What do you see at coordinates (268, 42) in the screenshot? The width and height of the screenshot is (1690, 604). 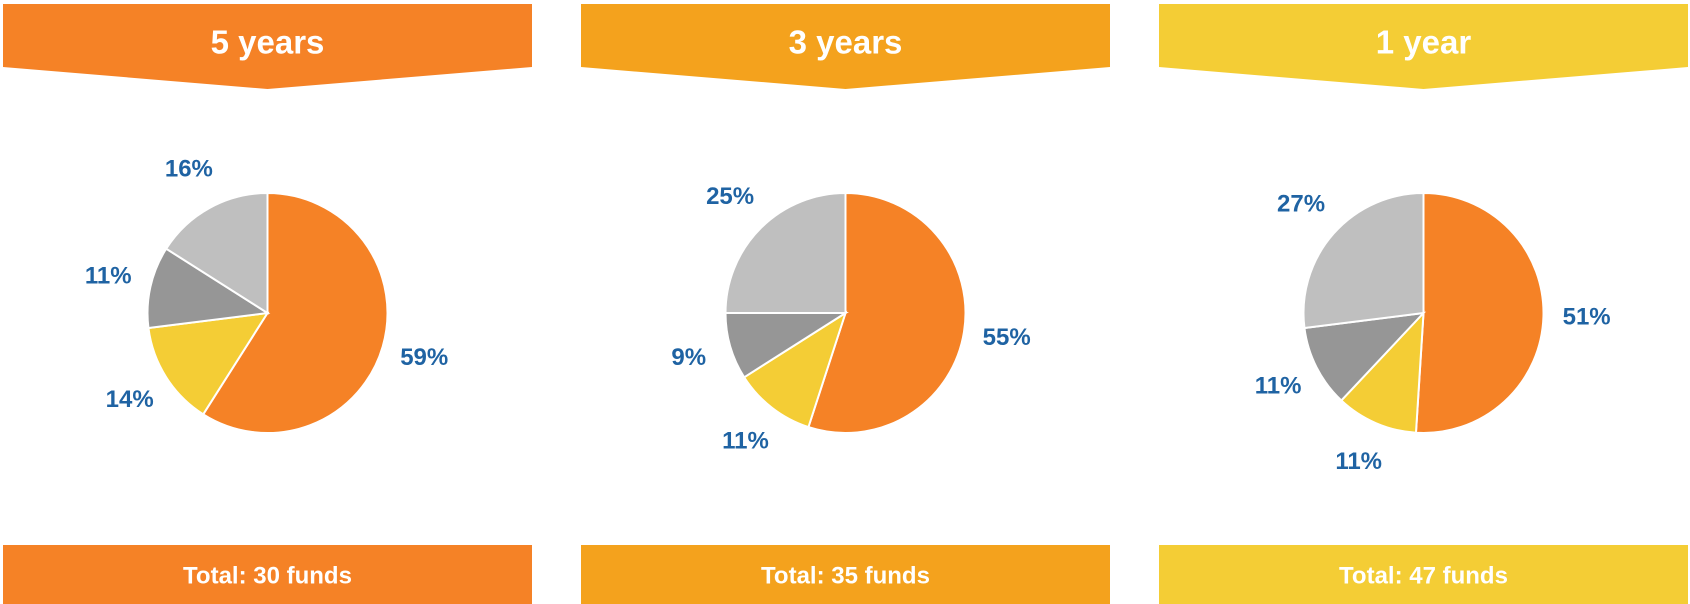 I see `header-title: 5 years` at bounding box center [268, 42].